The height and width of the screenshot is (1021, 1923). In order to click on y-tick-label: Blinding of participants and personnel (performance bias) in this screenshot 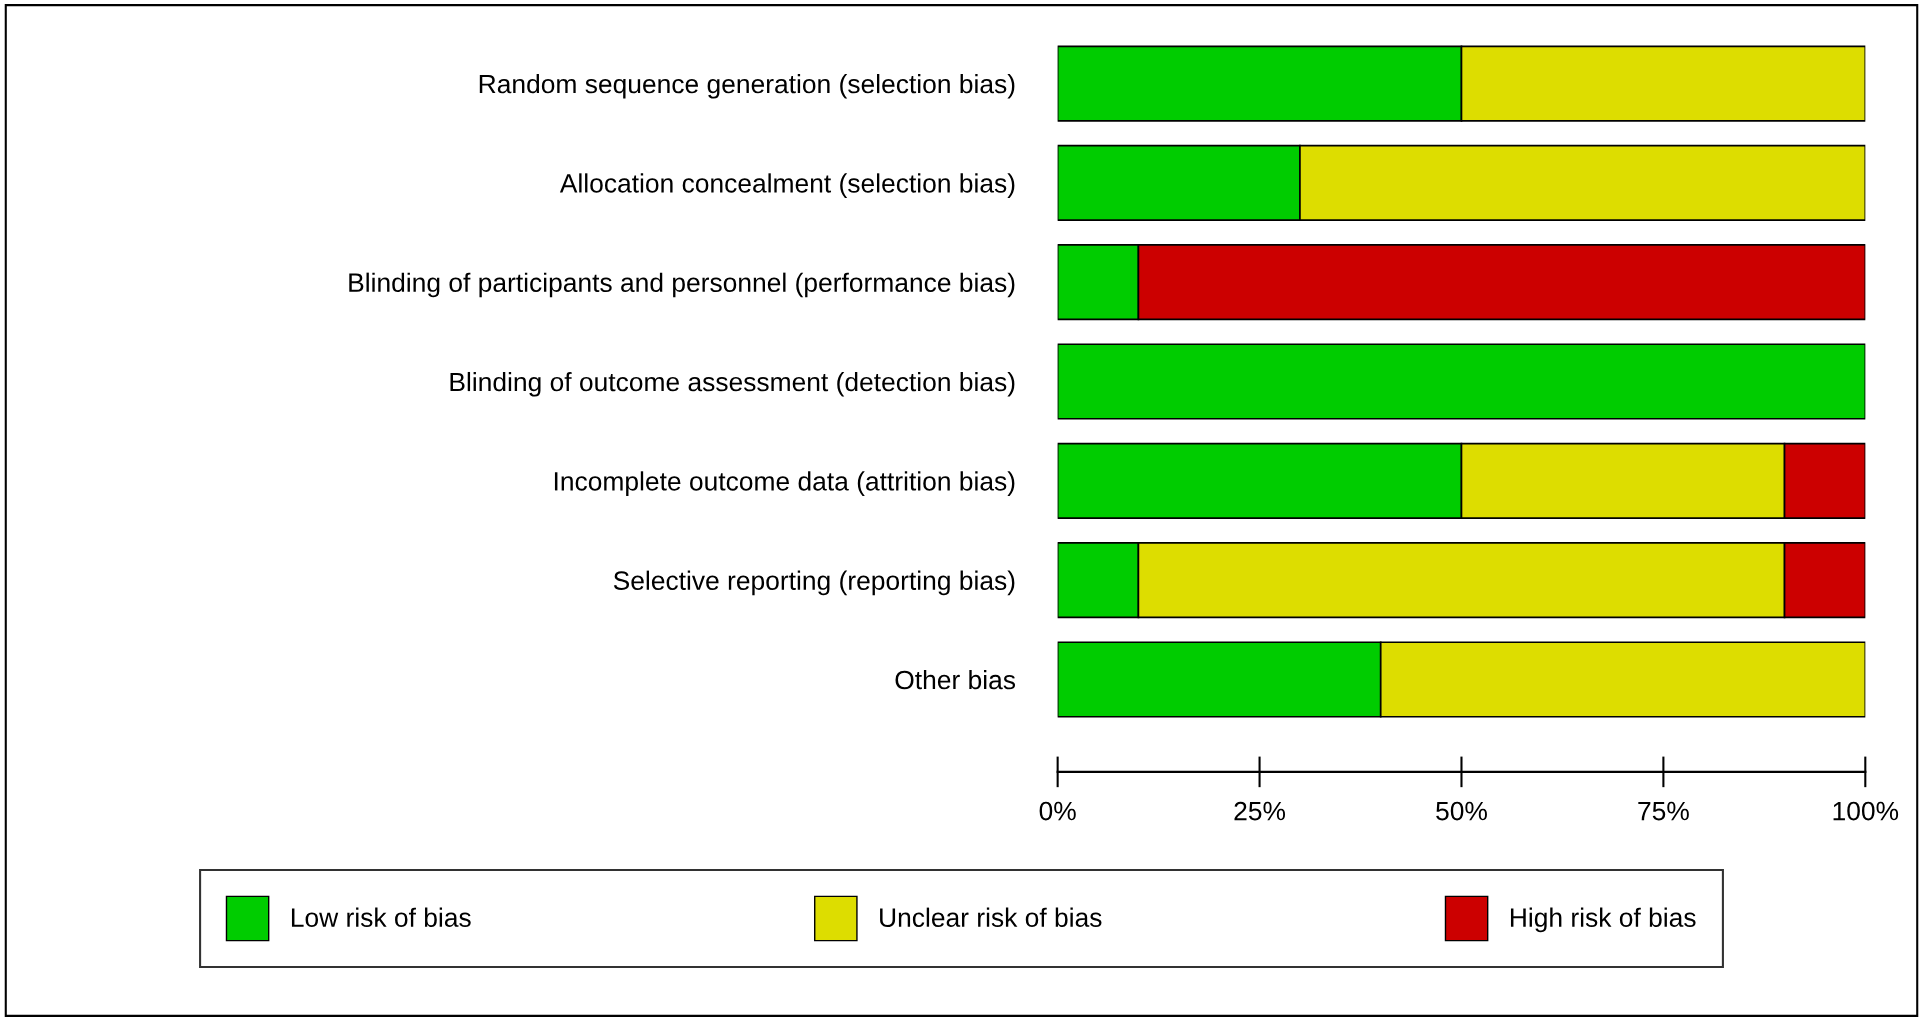, I will do `click(682, 285)`.